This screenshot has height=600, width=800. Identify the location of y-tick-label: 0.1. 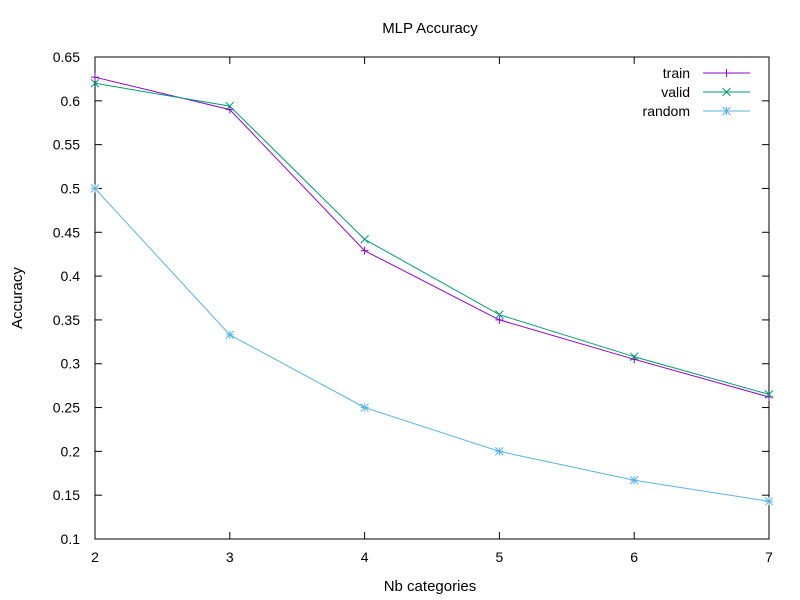
(71, 539).